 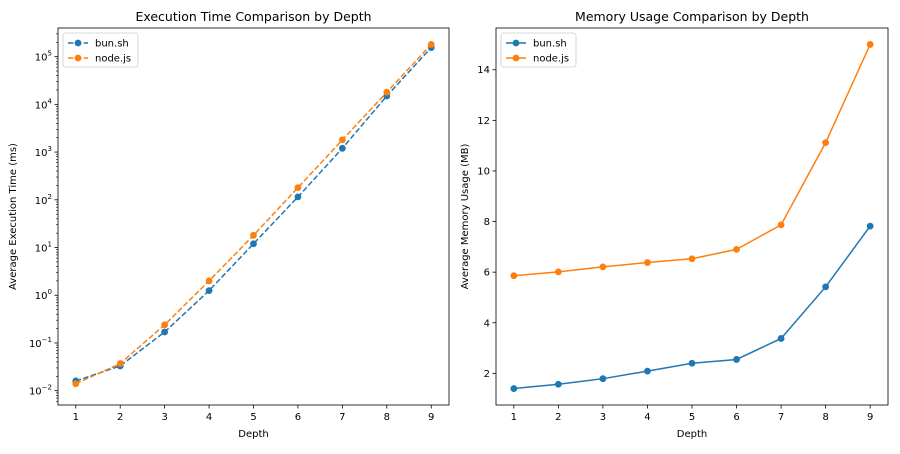 I want to click on y-axis-label: Average Execution Time (ms), so click(x=13, y=216).